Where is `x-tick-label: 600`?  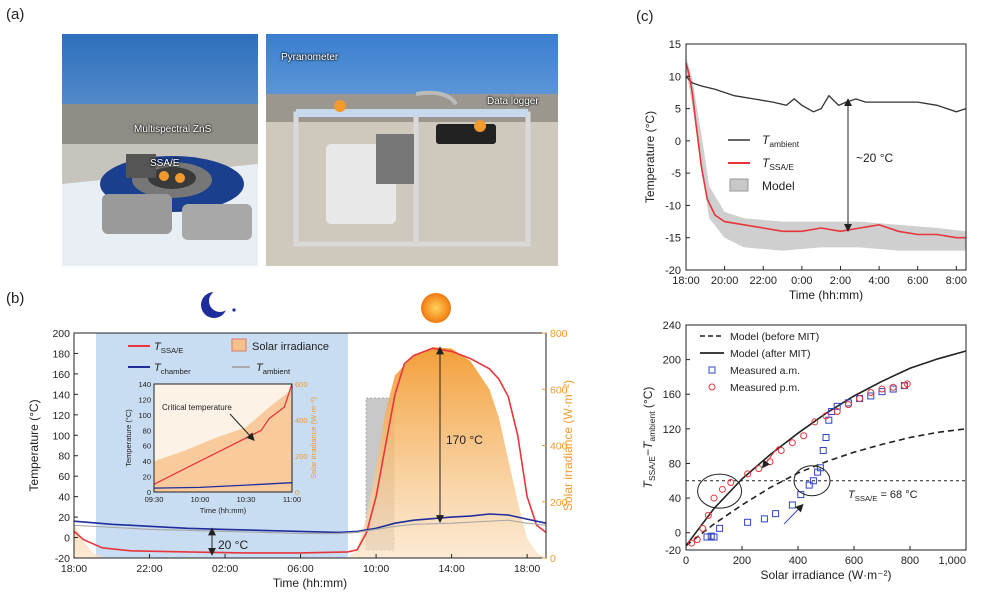 x-tick-label: 600 is located at coordinates (854, 561).